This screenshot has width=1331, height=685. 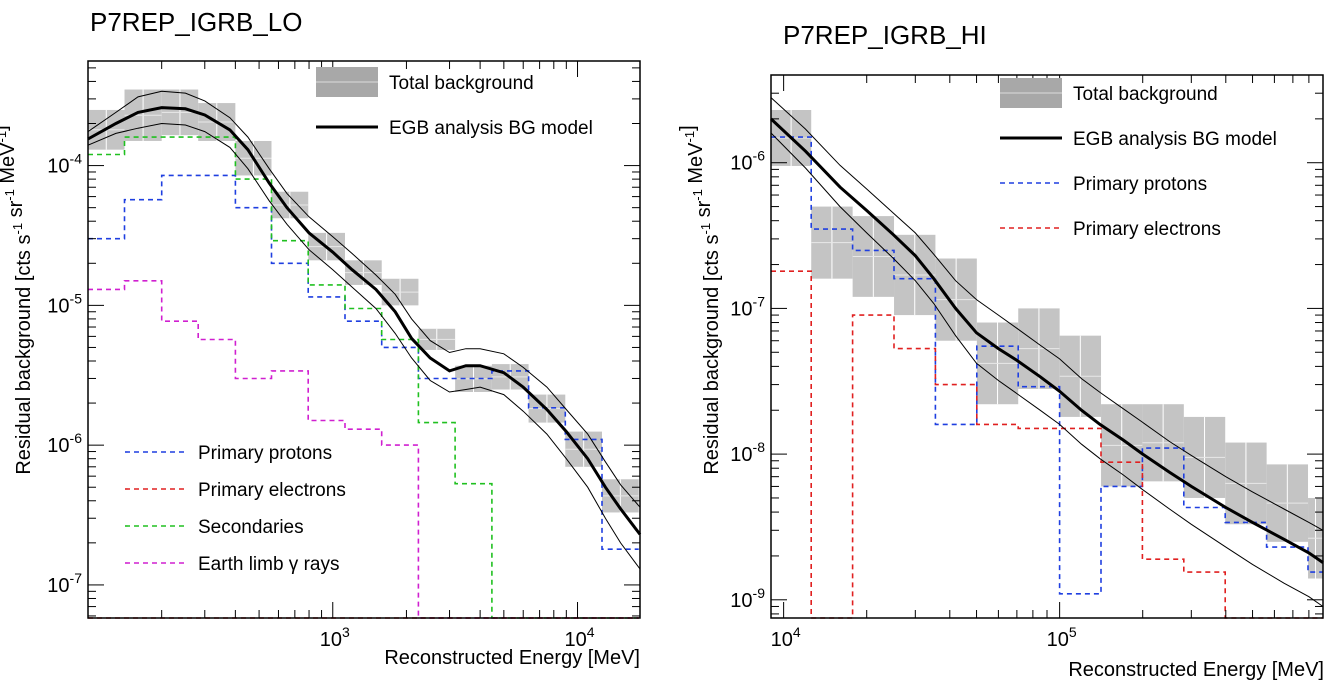 What do you see at coordinates (885, 35) in the screenshot?
I see `chart-right-title: P7REP_IGRB_HI` at bounding box center [885, 35].